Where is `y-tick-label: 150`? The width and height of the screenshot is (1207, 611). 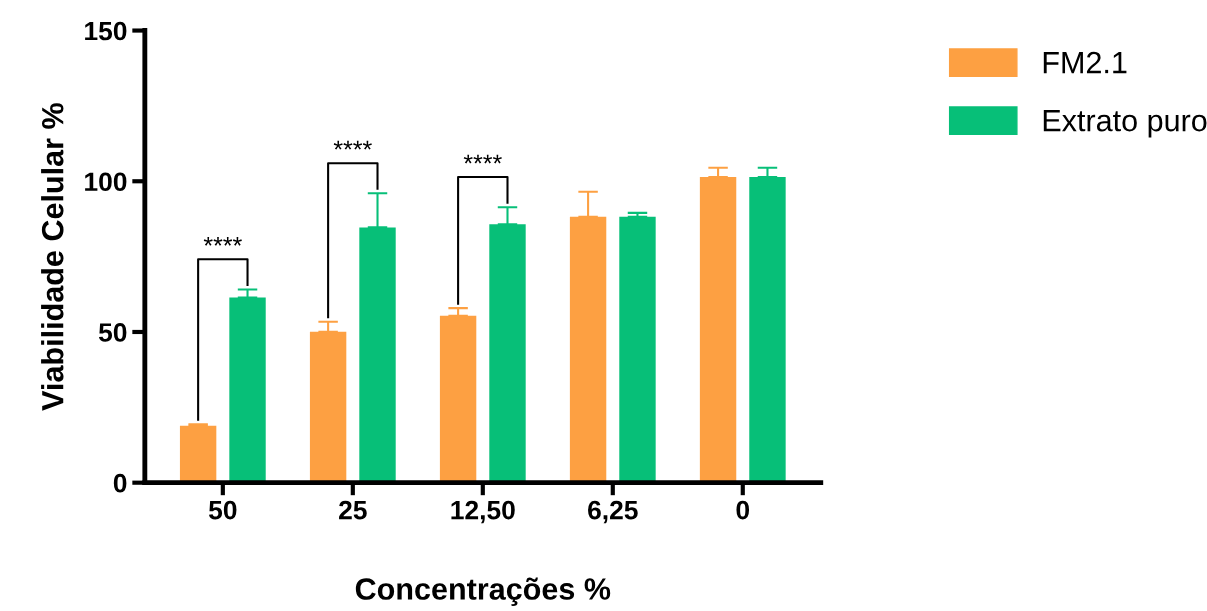 y-tick-label: 150 is located at coordinates (106, 31).